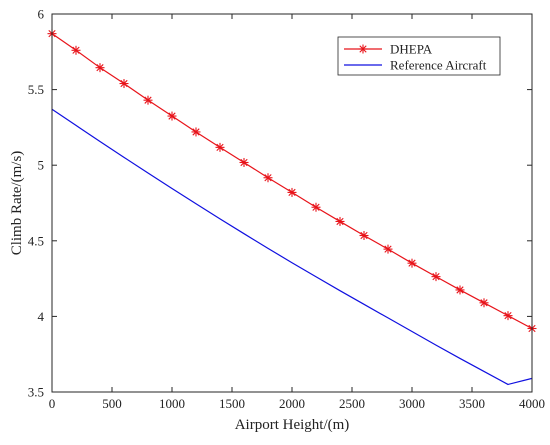 Image resolution: width=550 pixels, height=445 pixels. Describe the element at coordinates (292, 403) in the screenshot. I see `x-tick-label: 2000` at that location.